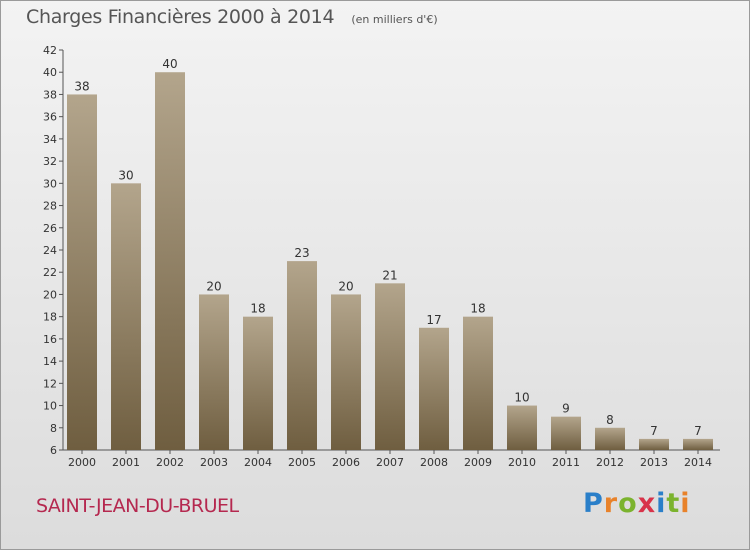 The image size is (750, 550). What do you see at coordinates (137, 506) in the screenshot?
I see `commune-name: SAINT-JEAN-DU-BRUEL` at bounding box center [137, 506].